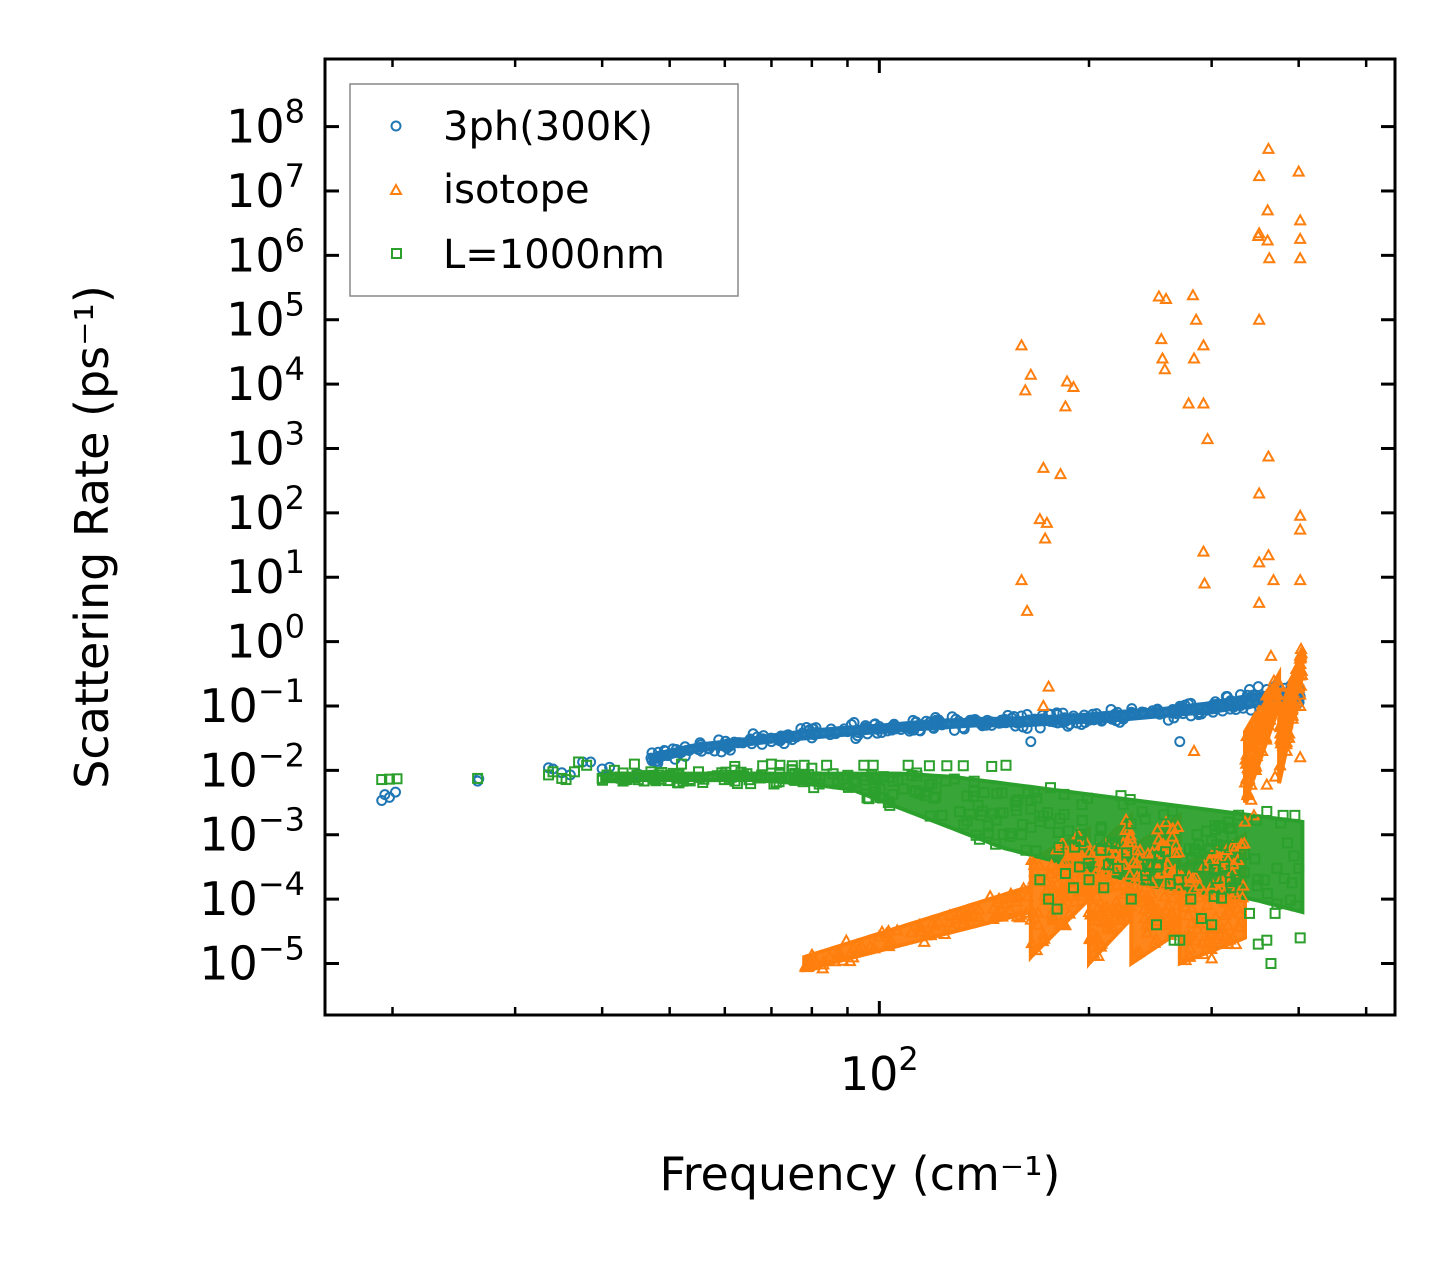  I want to click on y-tick-label: 106, so click(265, 251).